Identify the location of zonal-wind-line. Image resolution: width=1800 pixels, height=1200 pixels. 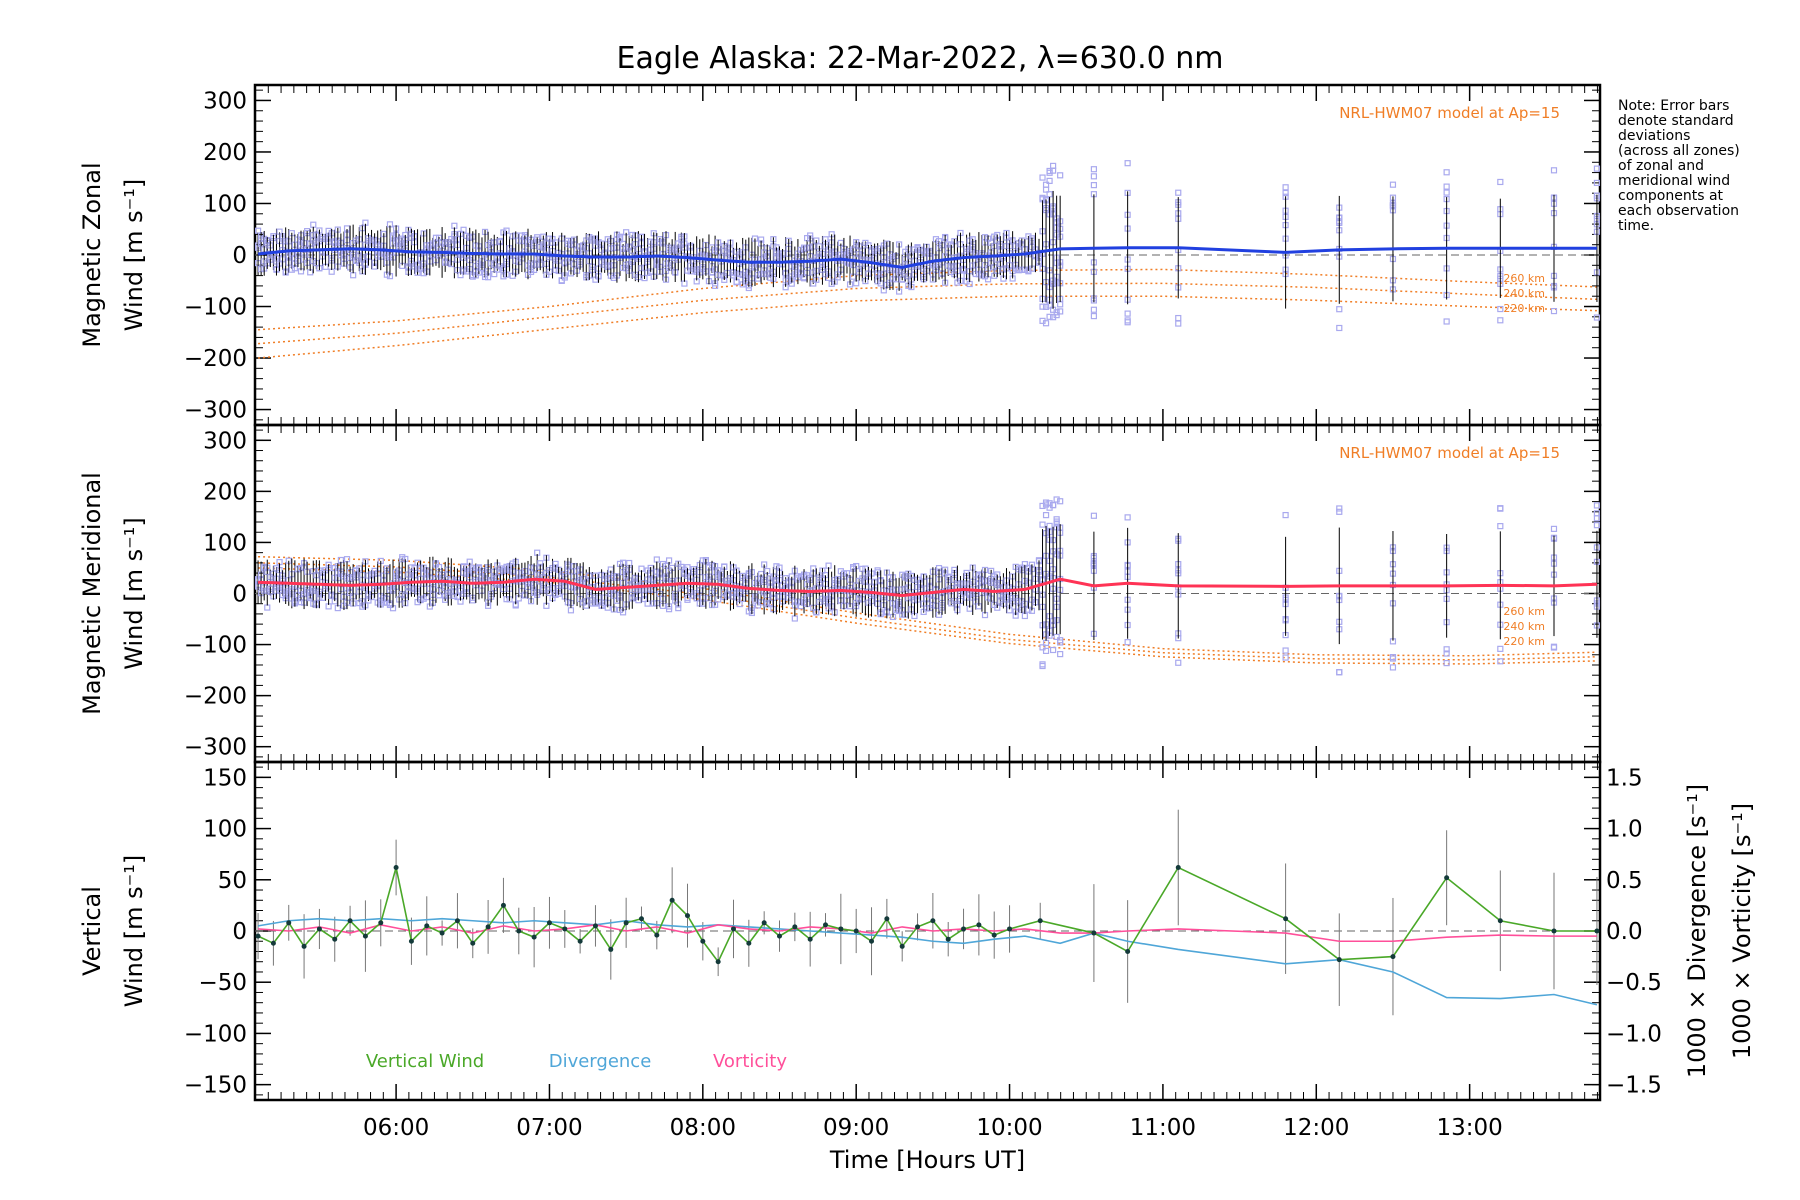
(927, 257).